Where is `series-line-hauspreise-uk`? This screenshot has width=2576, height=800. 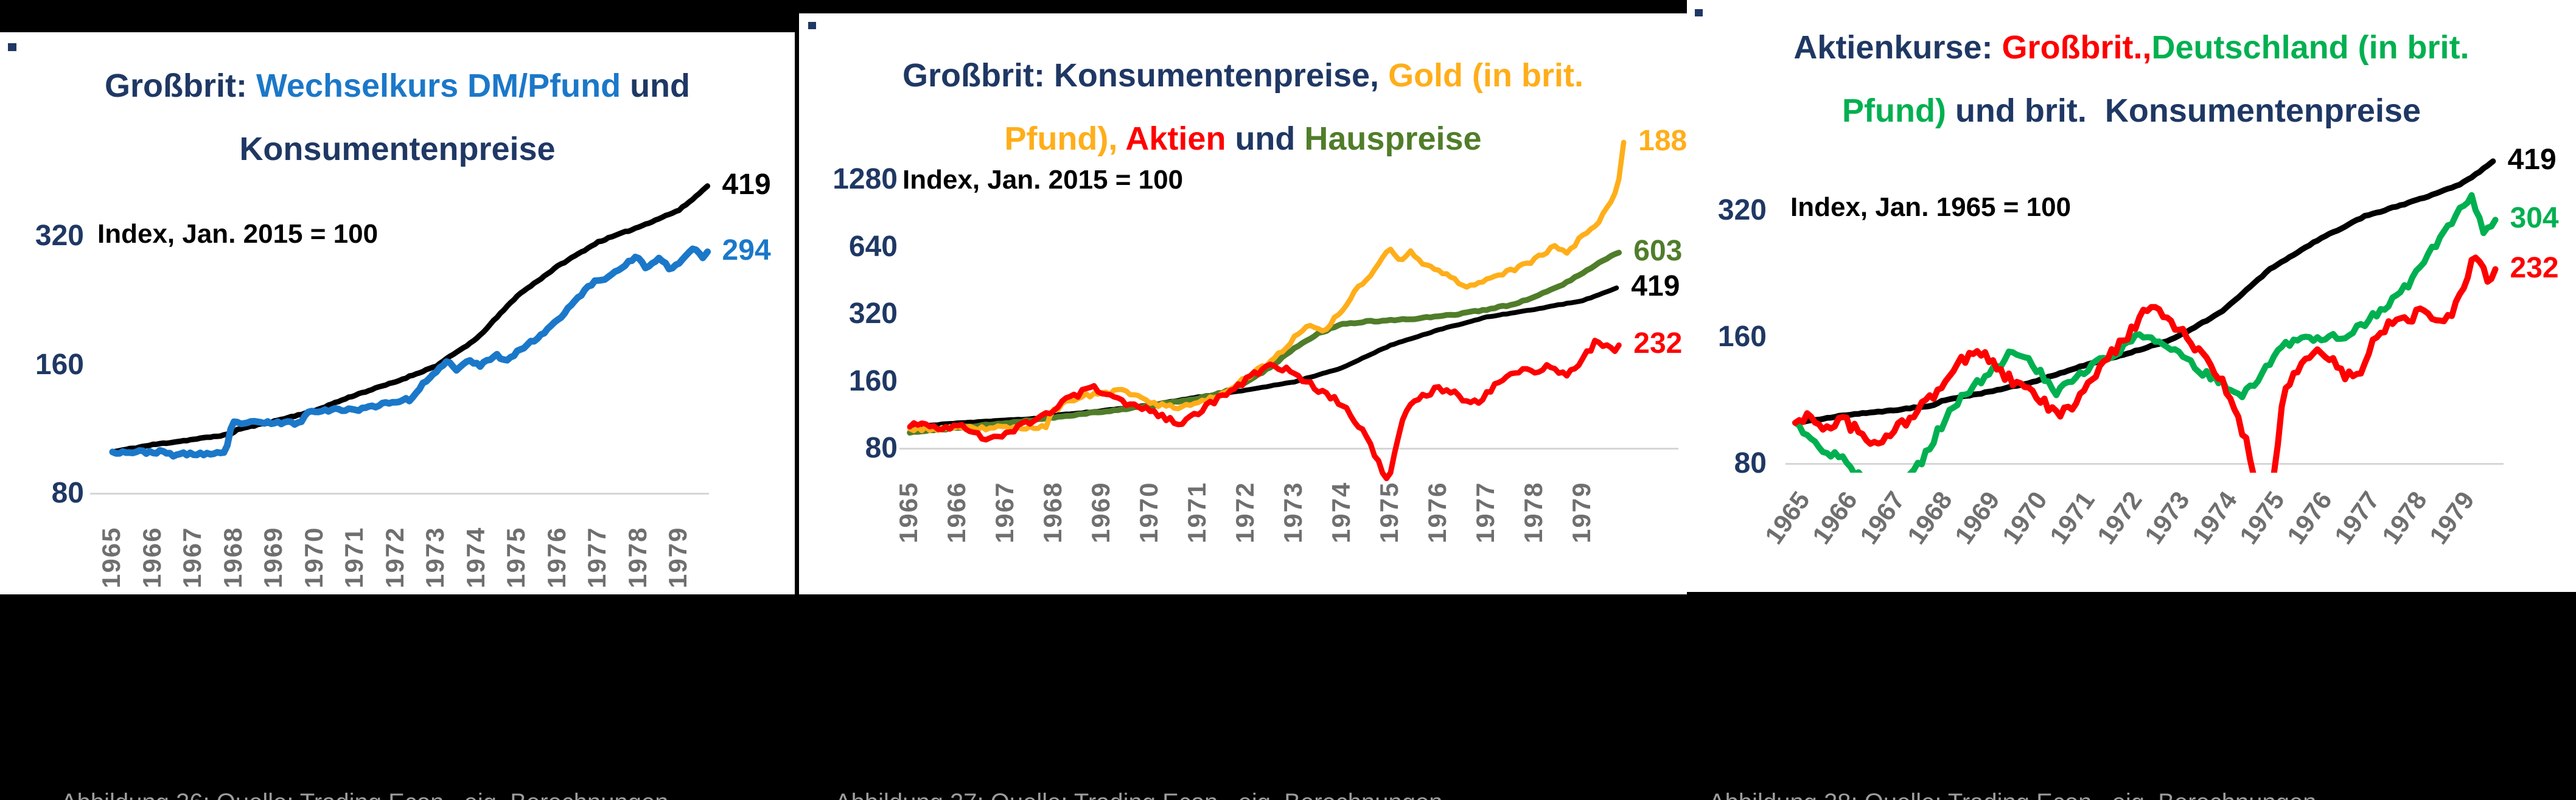 series-line-hauspreise-uk is located at coordinates (1264, 342).